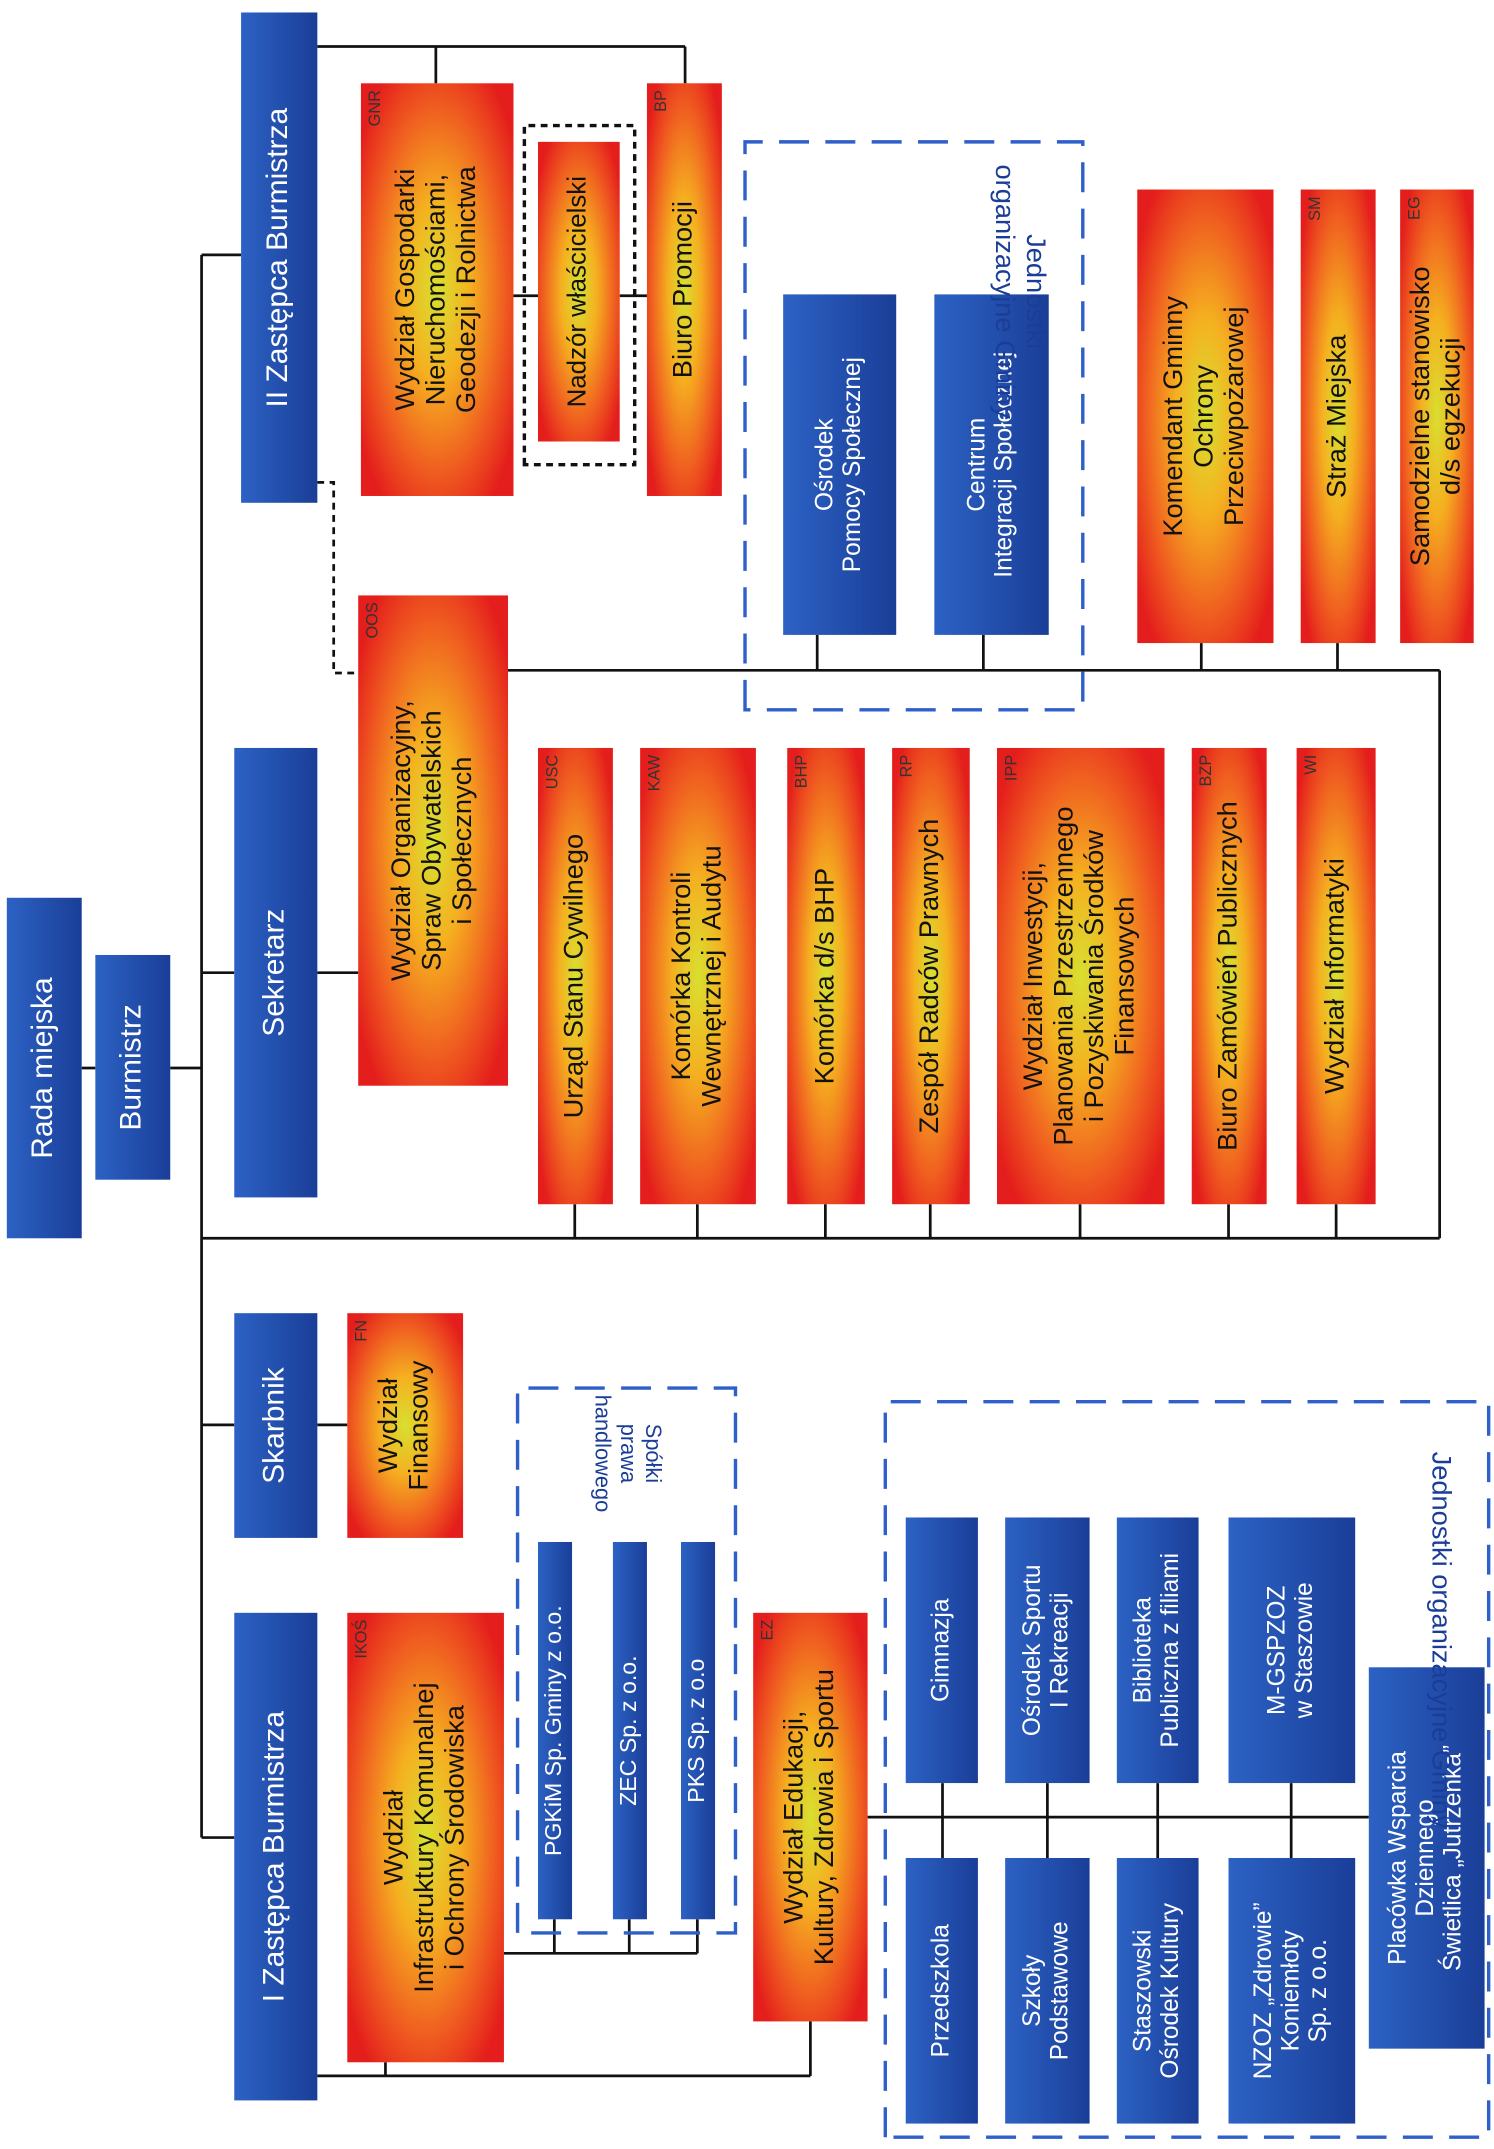 This screenshot has height=2149, width=1494. What do you see at coordinates (1142, 1991) in the screenshot?
I see `unit-label: Staszowski` at bounding box center [1142, 1991].